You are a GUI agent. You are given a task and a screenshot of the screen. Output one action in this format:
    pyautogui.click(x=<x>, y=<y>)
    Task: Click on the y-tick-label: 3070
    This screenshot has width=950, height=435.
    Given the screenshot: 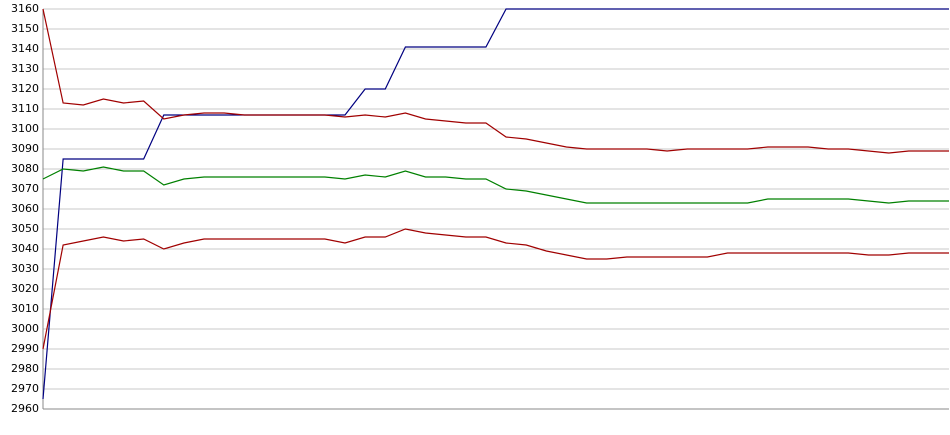 What is the action you would take?
    pyautogui.click(x=25, y=188)
    